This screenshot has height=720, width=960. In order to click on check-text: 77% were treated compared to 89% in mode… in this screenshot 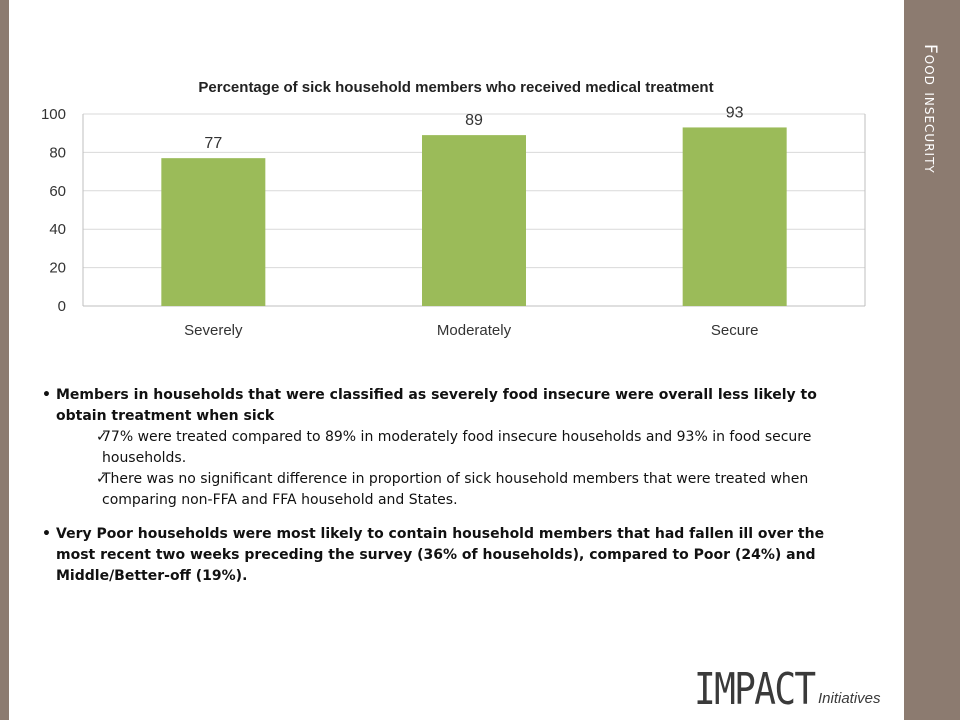, I will do `click(457, 447)`.